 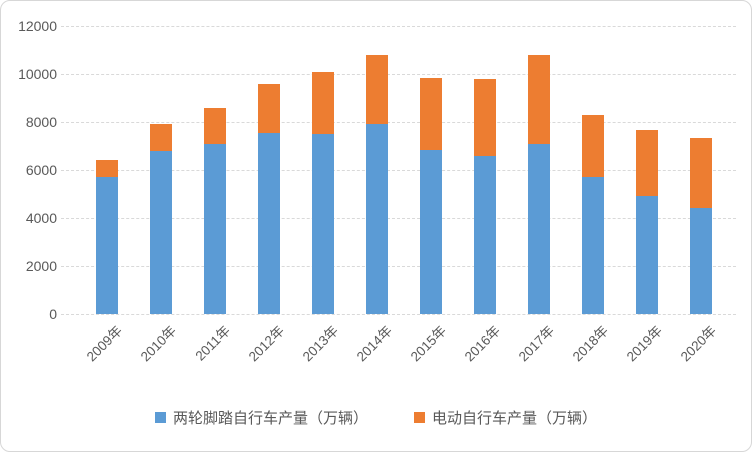 What do you see at coordinates (483, 344) in the screenshot?
I see `x-tick-label-2016年: 2016年` at bounding box center [483, 344].